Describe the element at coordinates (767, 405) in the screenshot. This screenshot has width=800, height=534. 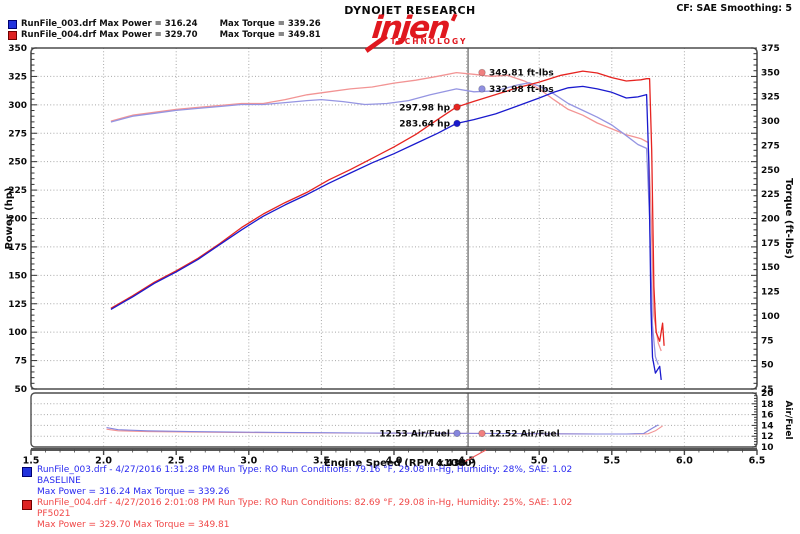
I see `af-tick-label: 18` at that location.